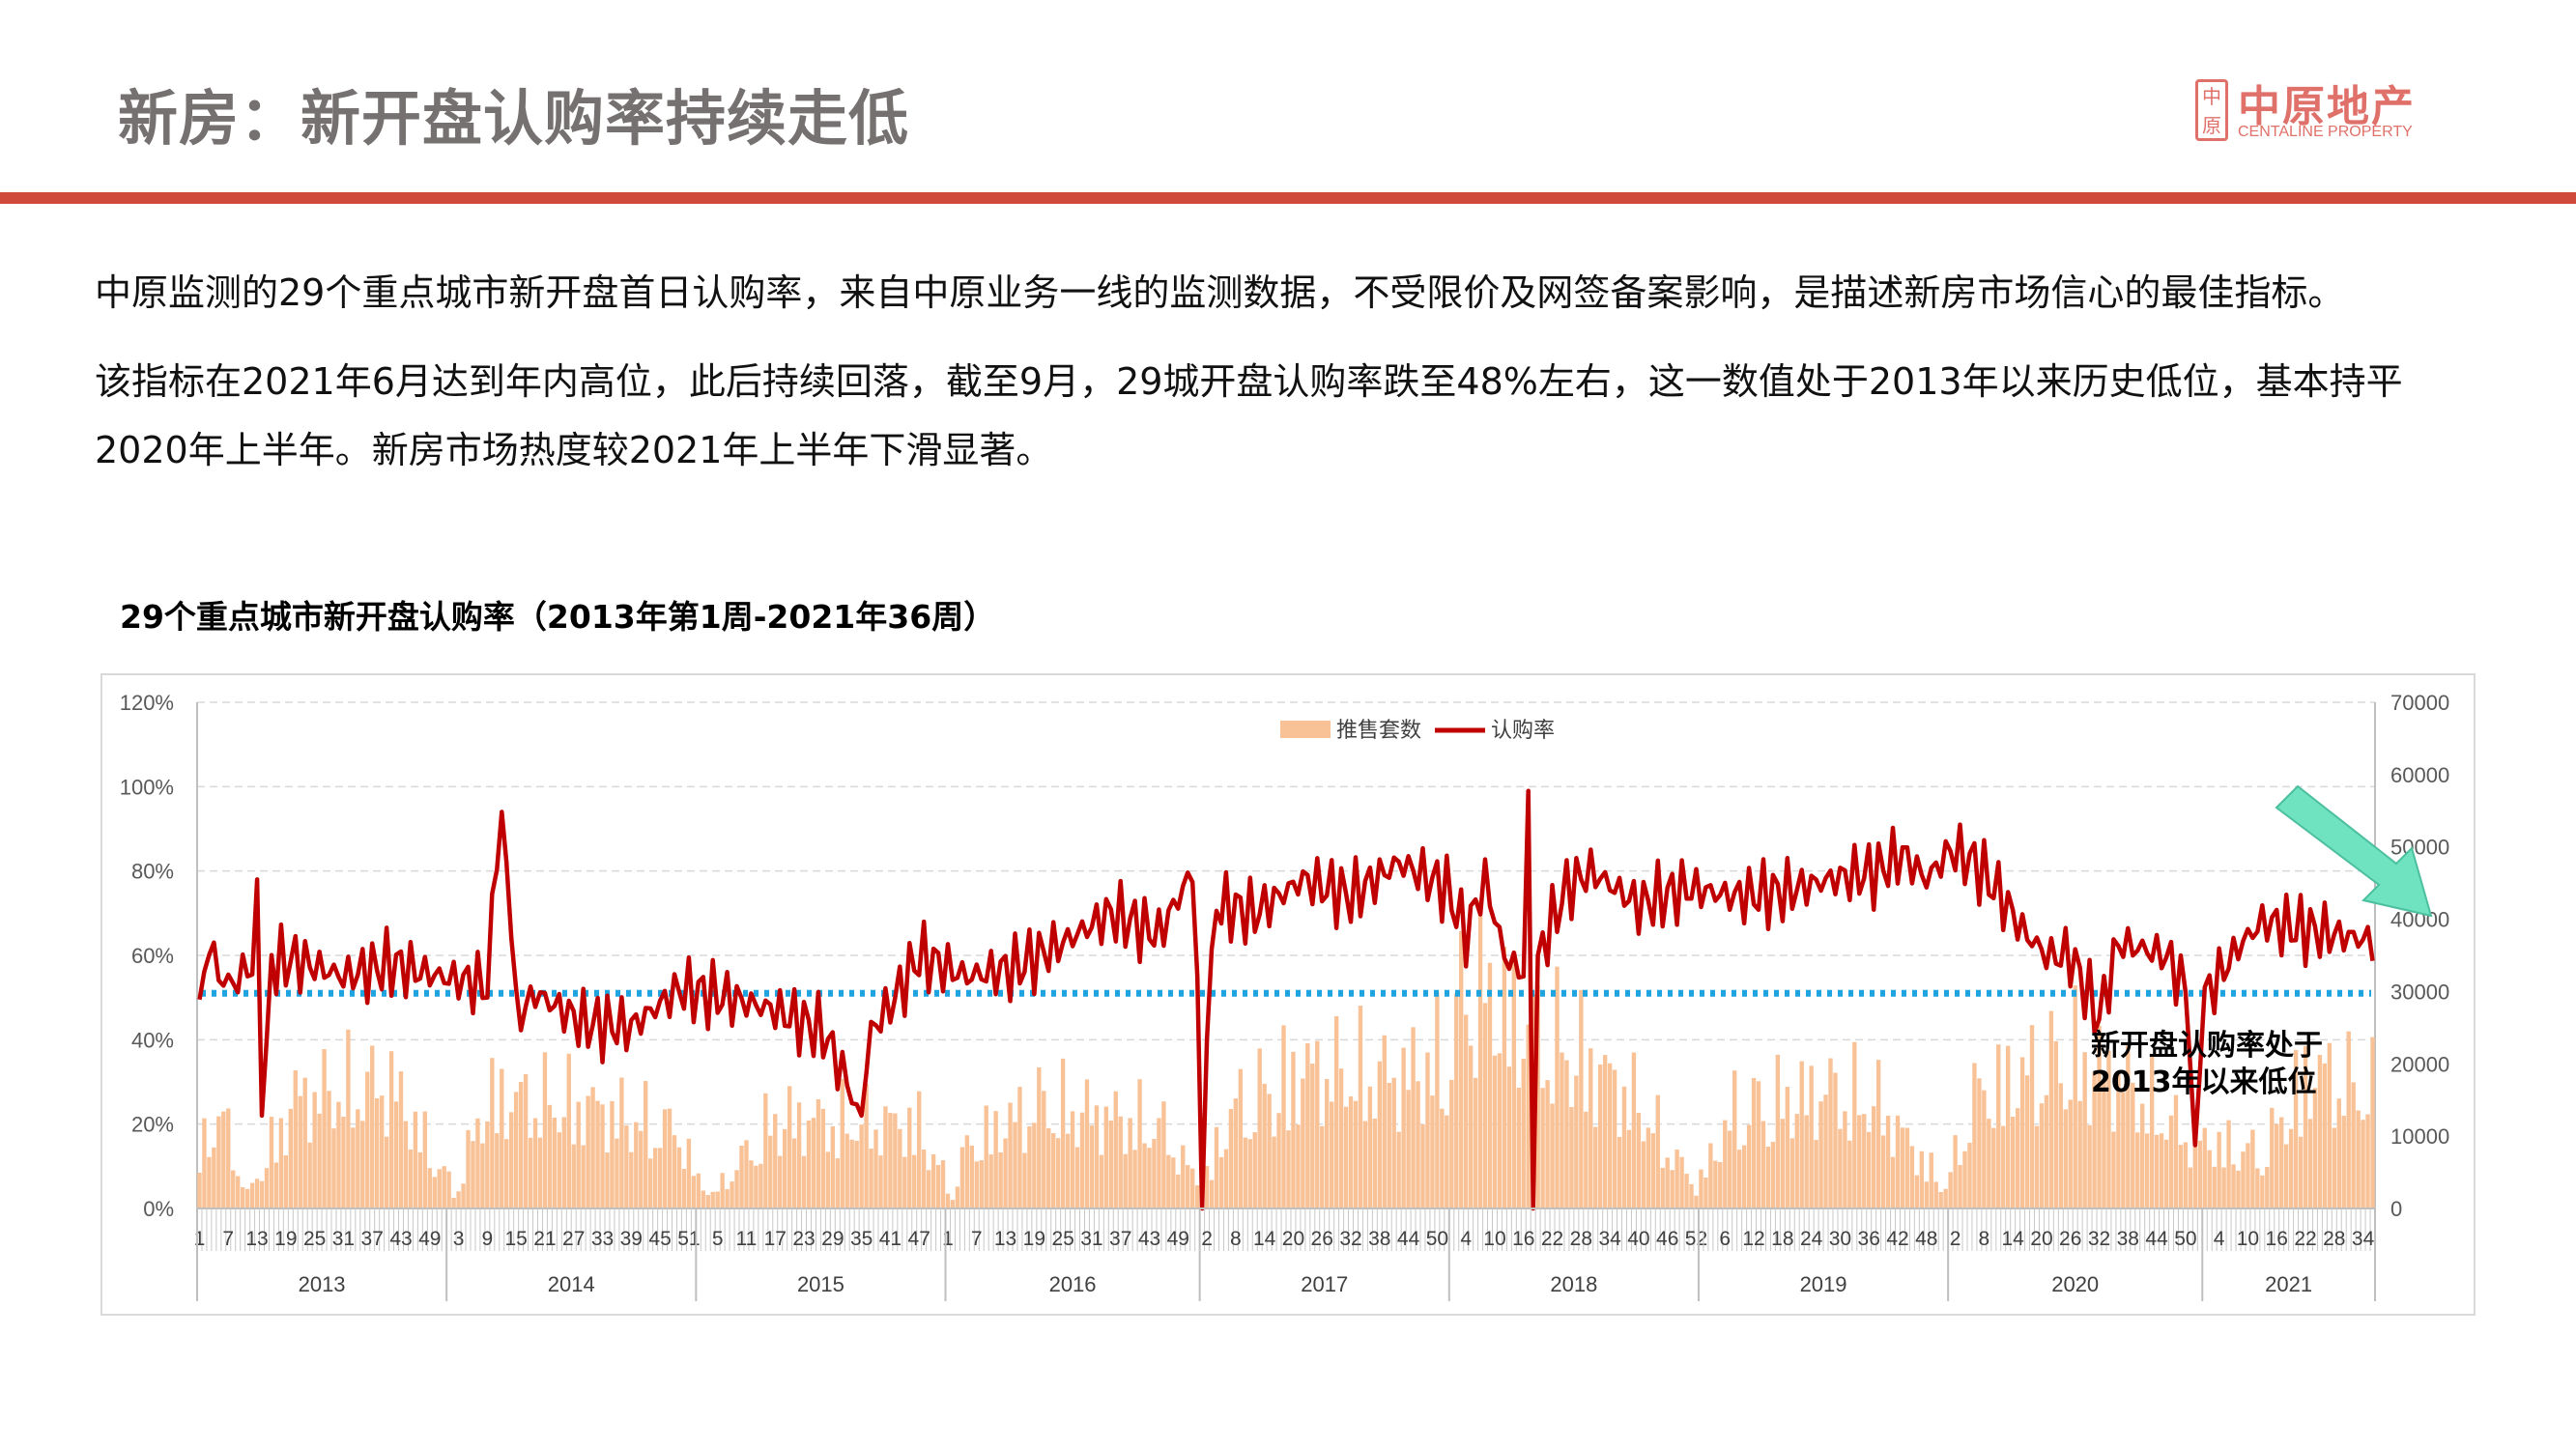 The image size is (2576, 1449). I want to click on week-label: 8, so click(1985, 1239).